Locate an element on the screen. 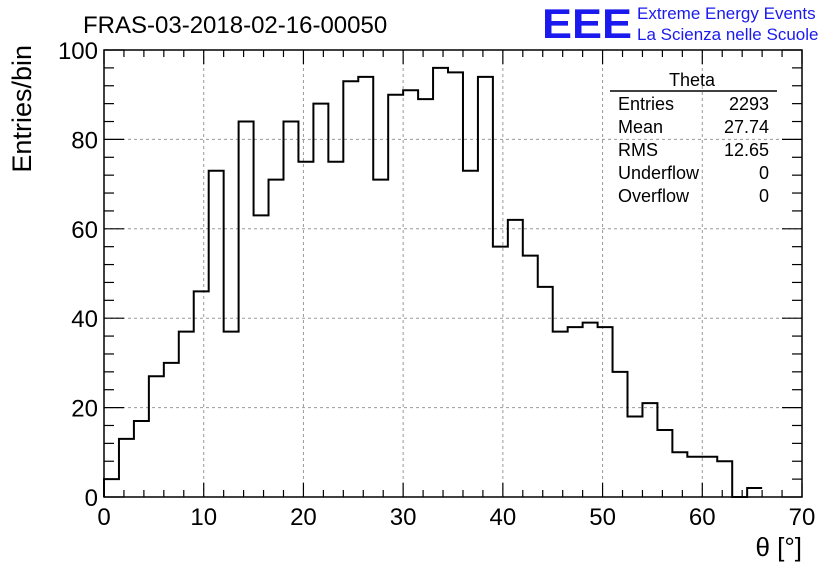  x-tick-label: 70 is located at coordinates (802, 517).